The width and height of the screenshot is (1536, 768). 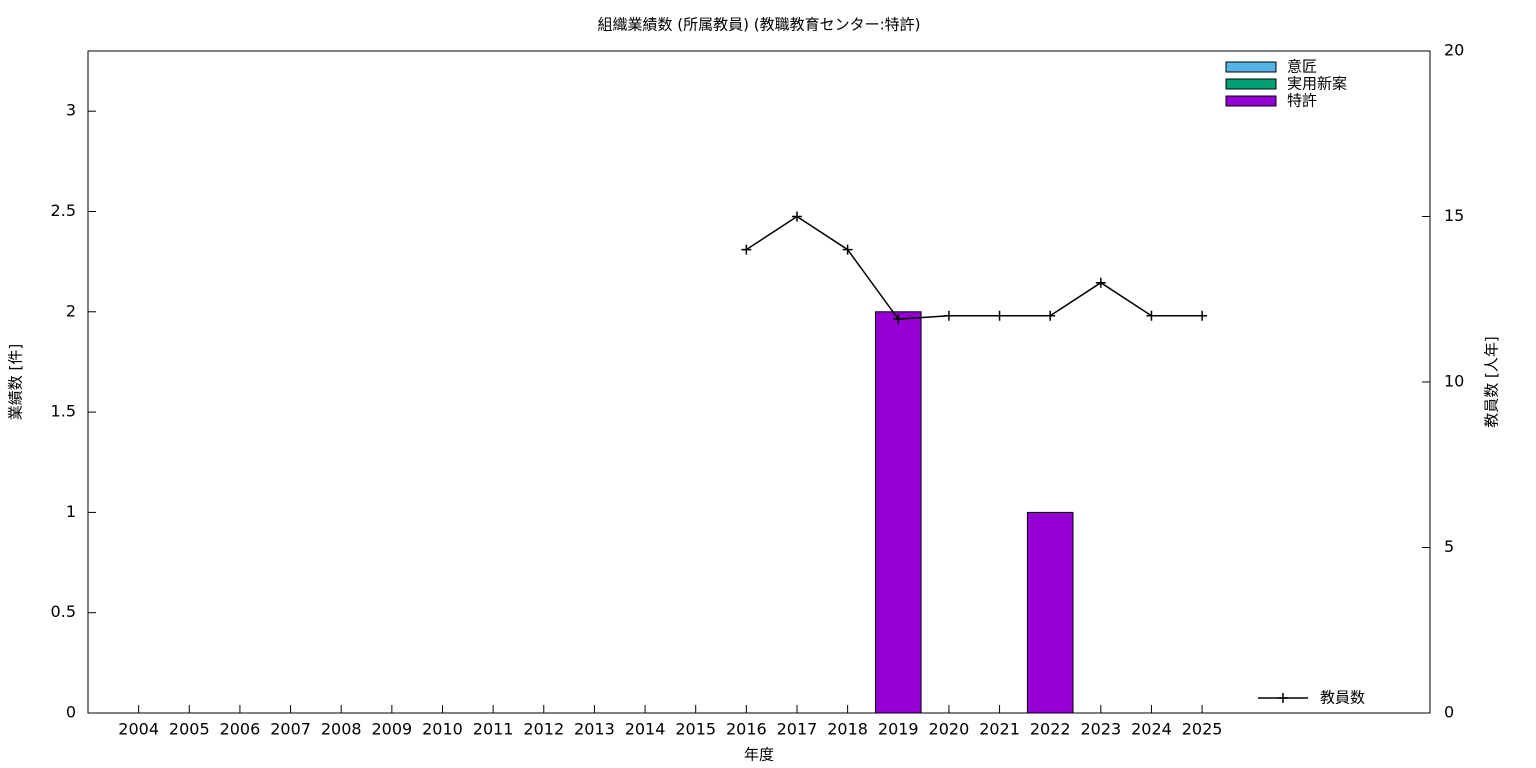 What do you see at coordinates (645, 729) in the screenshot?
I see `x-tick-label: 2014` at bounding box center [645, 729].